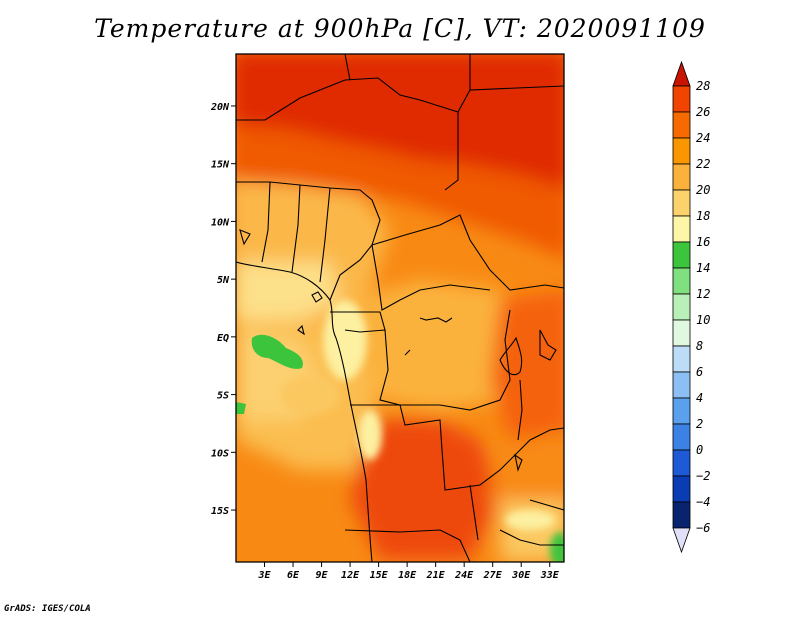 The width and height of the screenshot is (800, 618). What do you see at coordinates (703, 320) in the screenshot?
I see `colorbar-label: 10` at bounding box center [703, 320].